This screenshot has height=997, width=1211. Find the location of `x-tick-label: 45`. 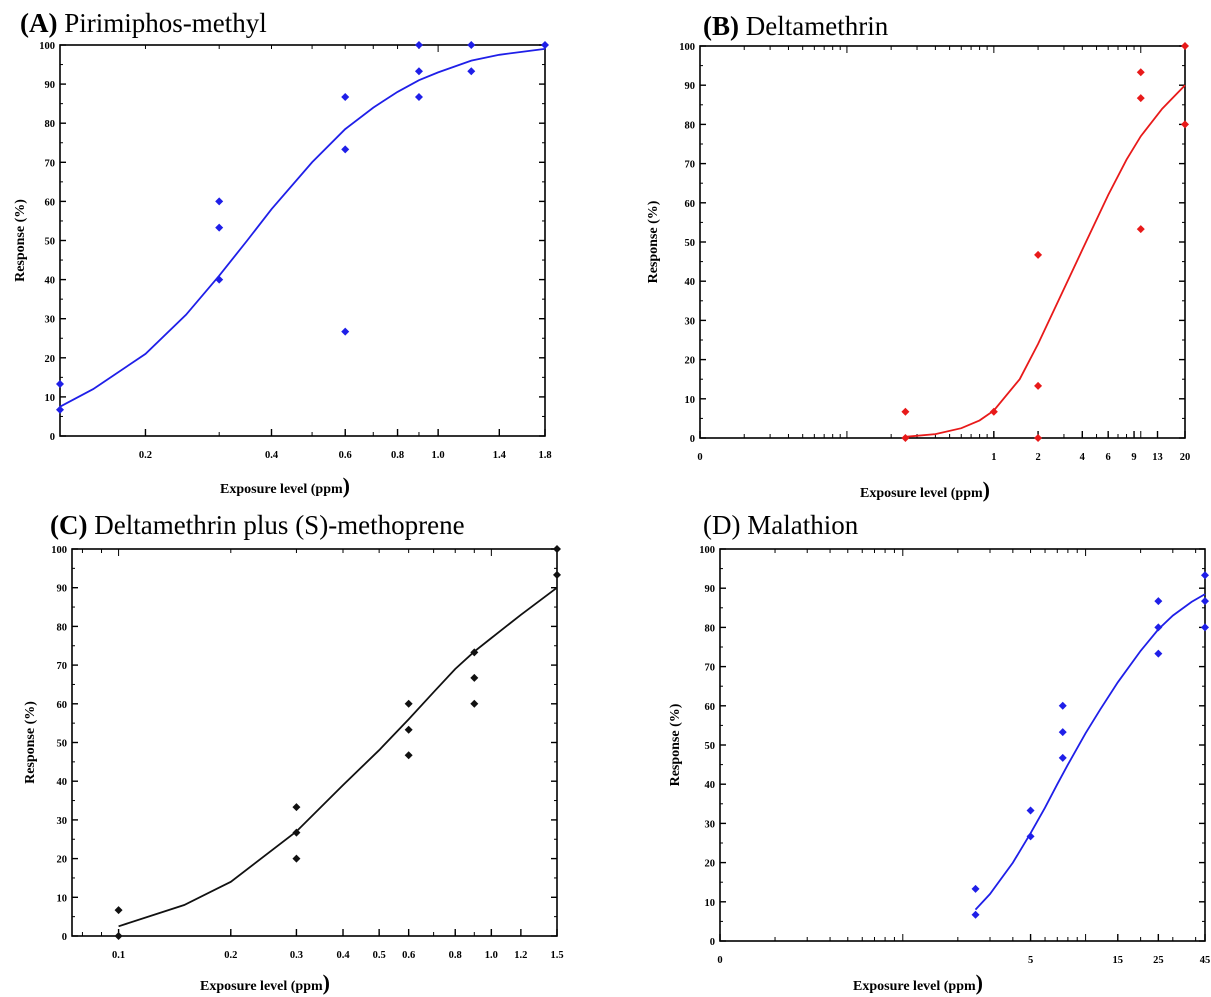

x-tick-label: 45 is located at coordinates (1205, 960).